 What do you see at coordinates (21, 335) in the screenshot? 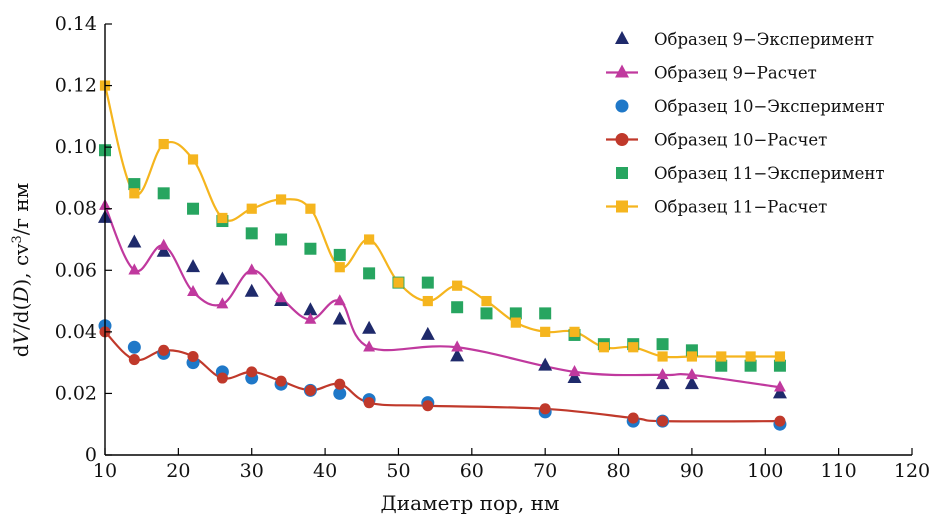
I see `y-title-part: V` at bounding box center [21, 335].